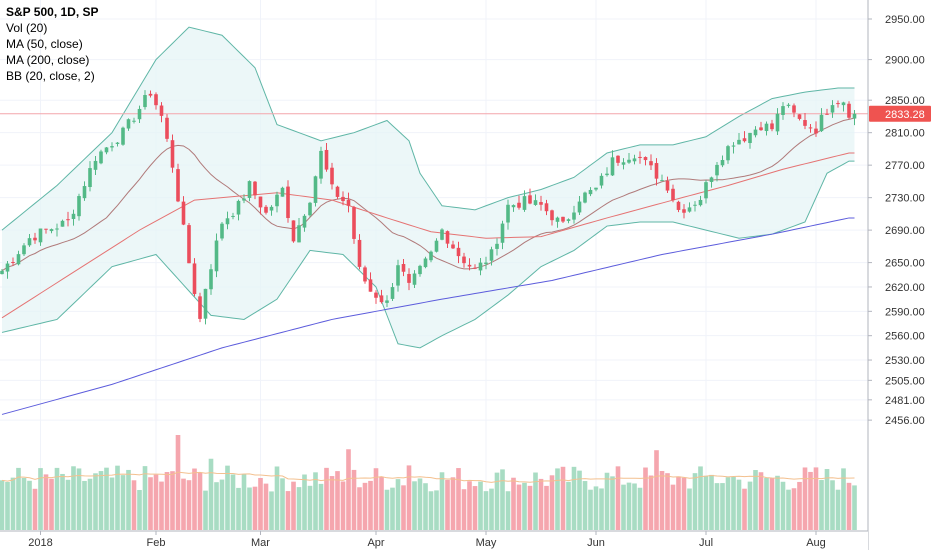 The width and height of the screenshot is (932, 550). I want to click on legend-vol: Vol (20), so click(27, 28).